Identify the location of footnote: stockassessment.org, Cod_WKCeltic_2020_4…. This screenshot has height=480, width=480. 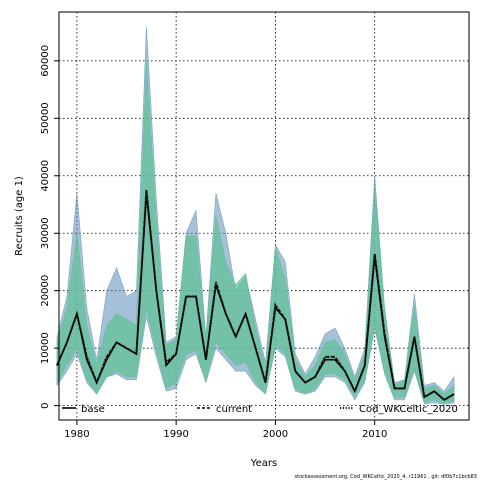
(386, 477).